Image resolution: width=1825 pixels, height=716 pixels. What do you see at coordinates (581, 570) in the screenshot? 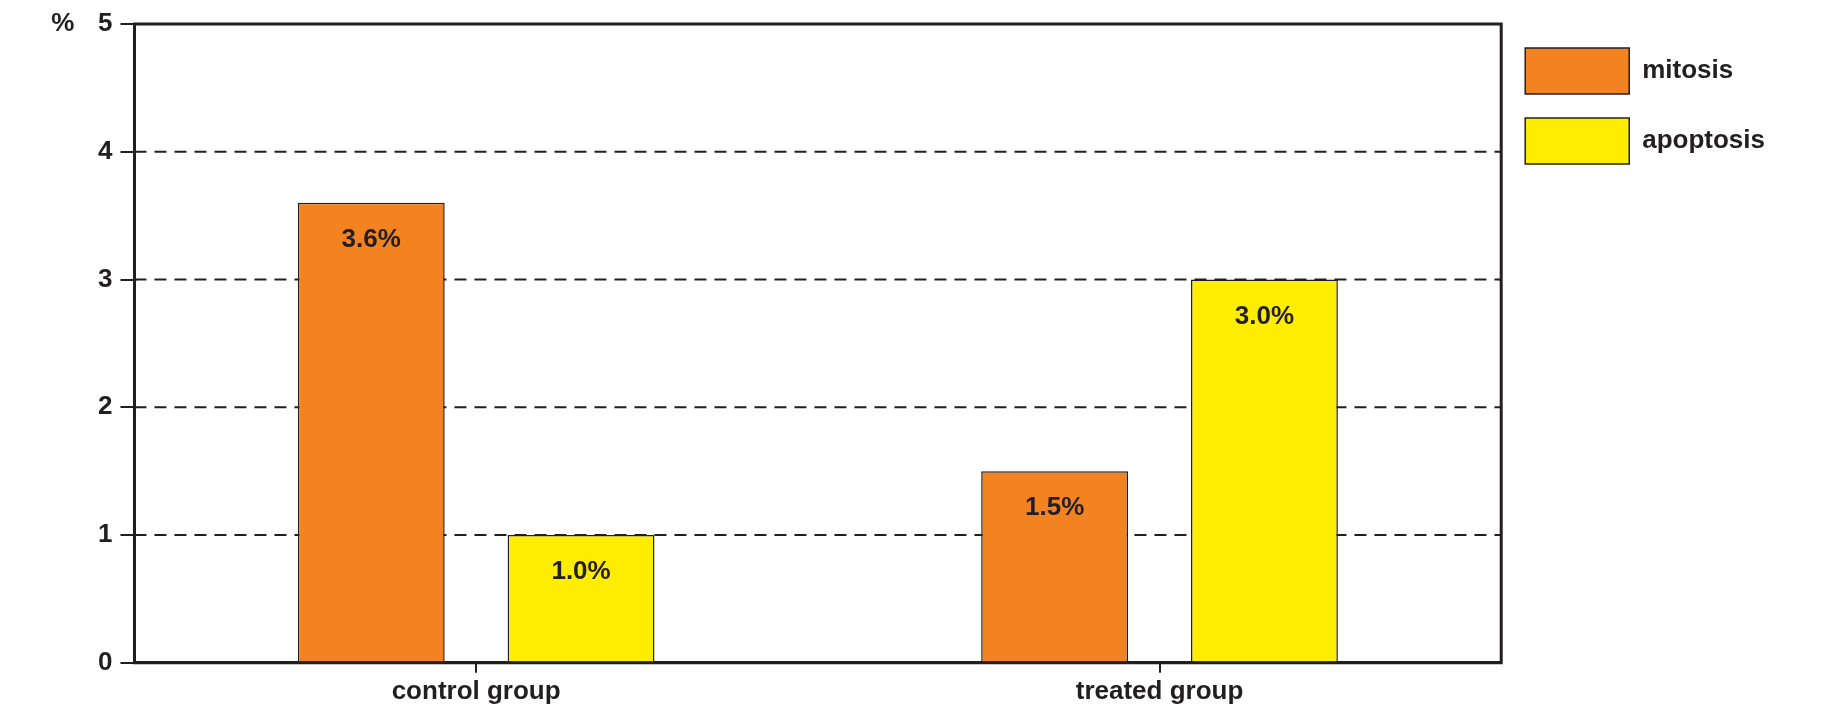
I see `data-label: 1.0%` at bounding box center [581, 570].